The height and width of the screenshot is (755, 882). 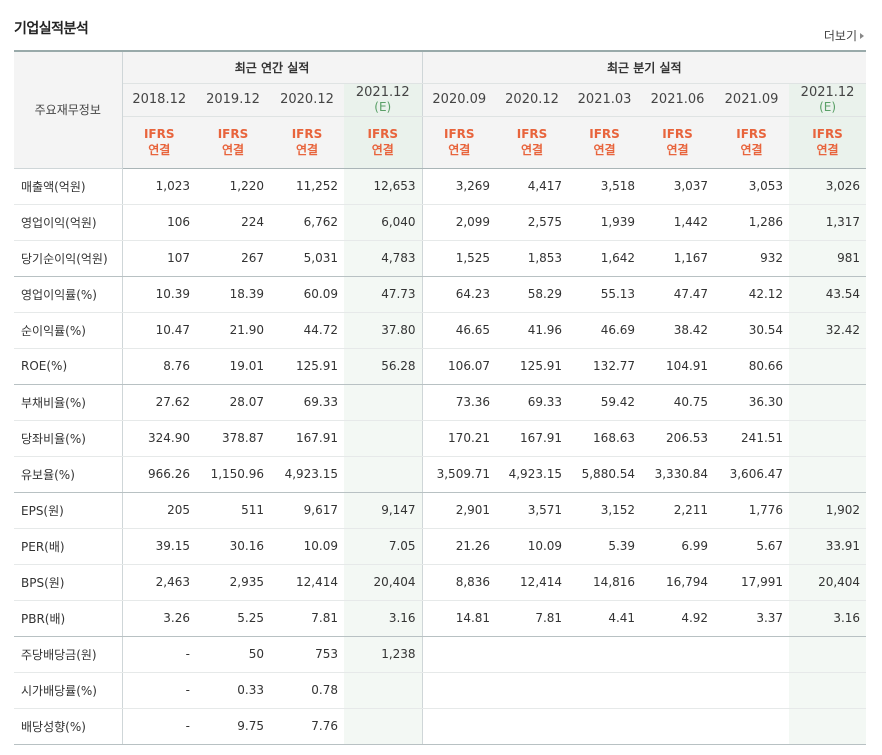 I want to click on table-cell: 7.05, so click(x=383, y=546).